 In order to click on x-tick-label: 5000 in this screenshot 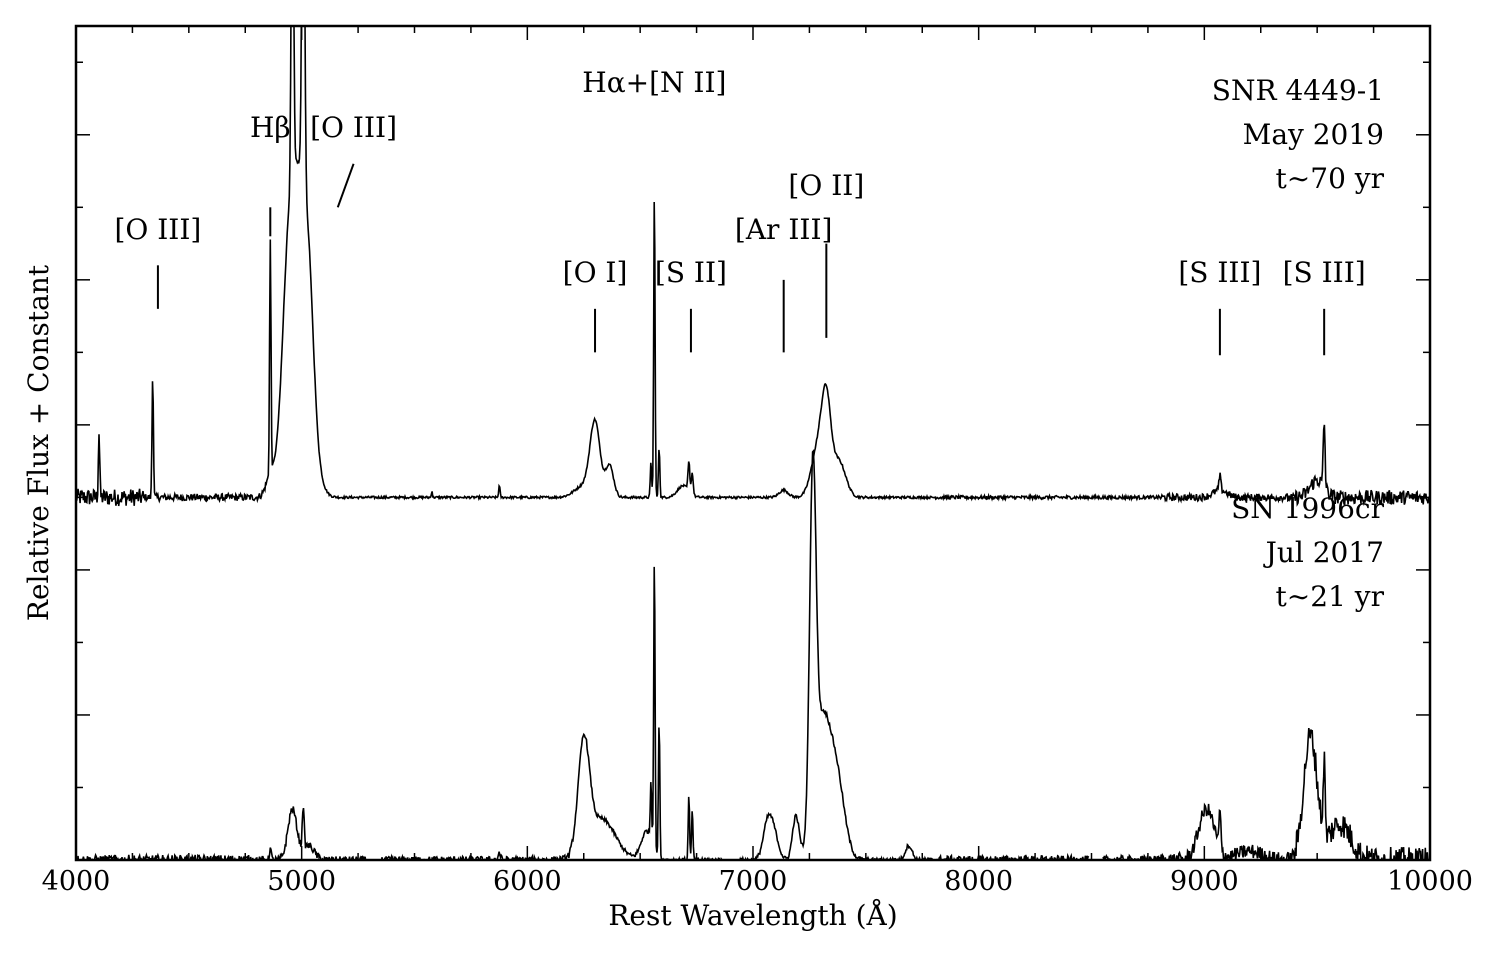, I will do `click(301, 881)`.